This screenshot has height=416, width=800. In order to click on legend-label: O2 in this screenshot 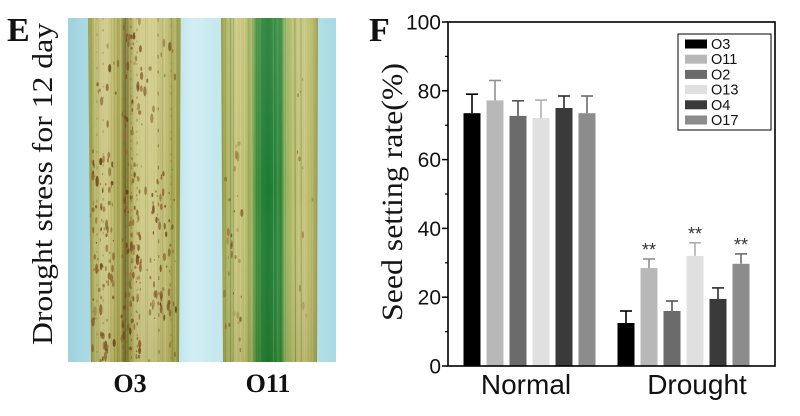, I will do `click(720, 75)`.